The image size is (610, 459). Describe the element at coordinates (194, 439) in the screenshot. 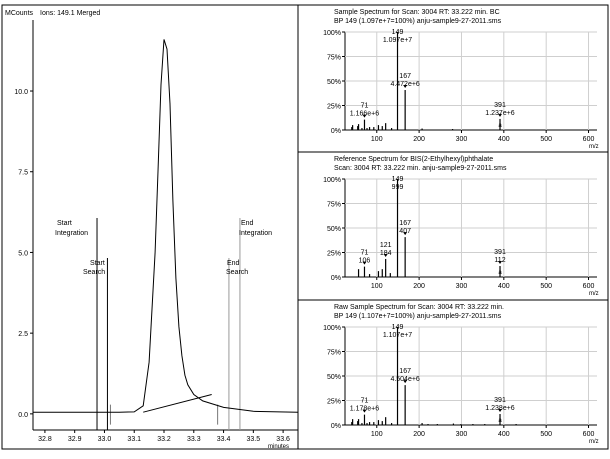

I see `chromatogram-x-tick-label: 33.3` at that location.